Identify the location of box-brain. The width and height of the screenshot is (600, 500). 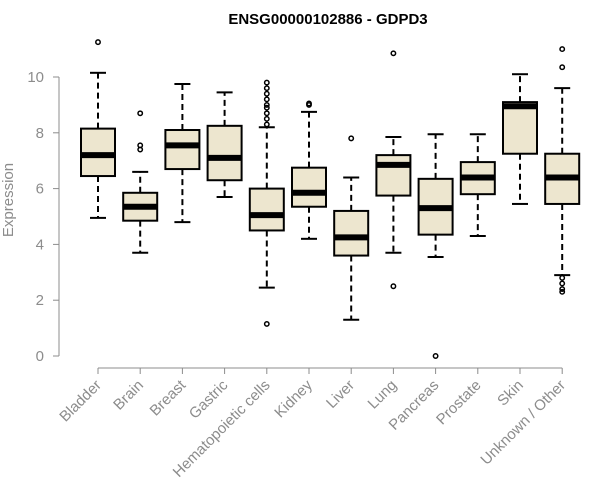
(140, 182).